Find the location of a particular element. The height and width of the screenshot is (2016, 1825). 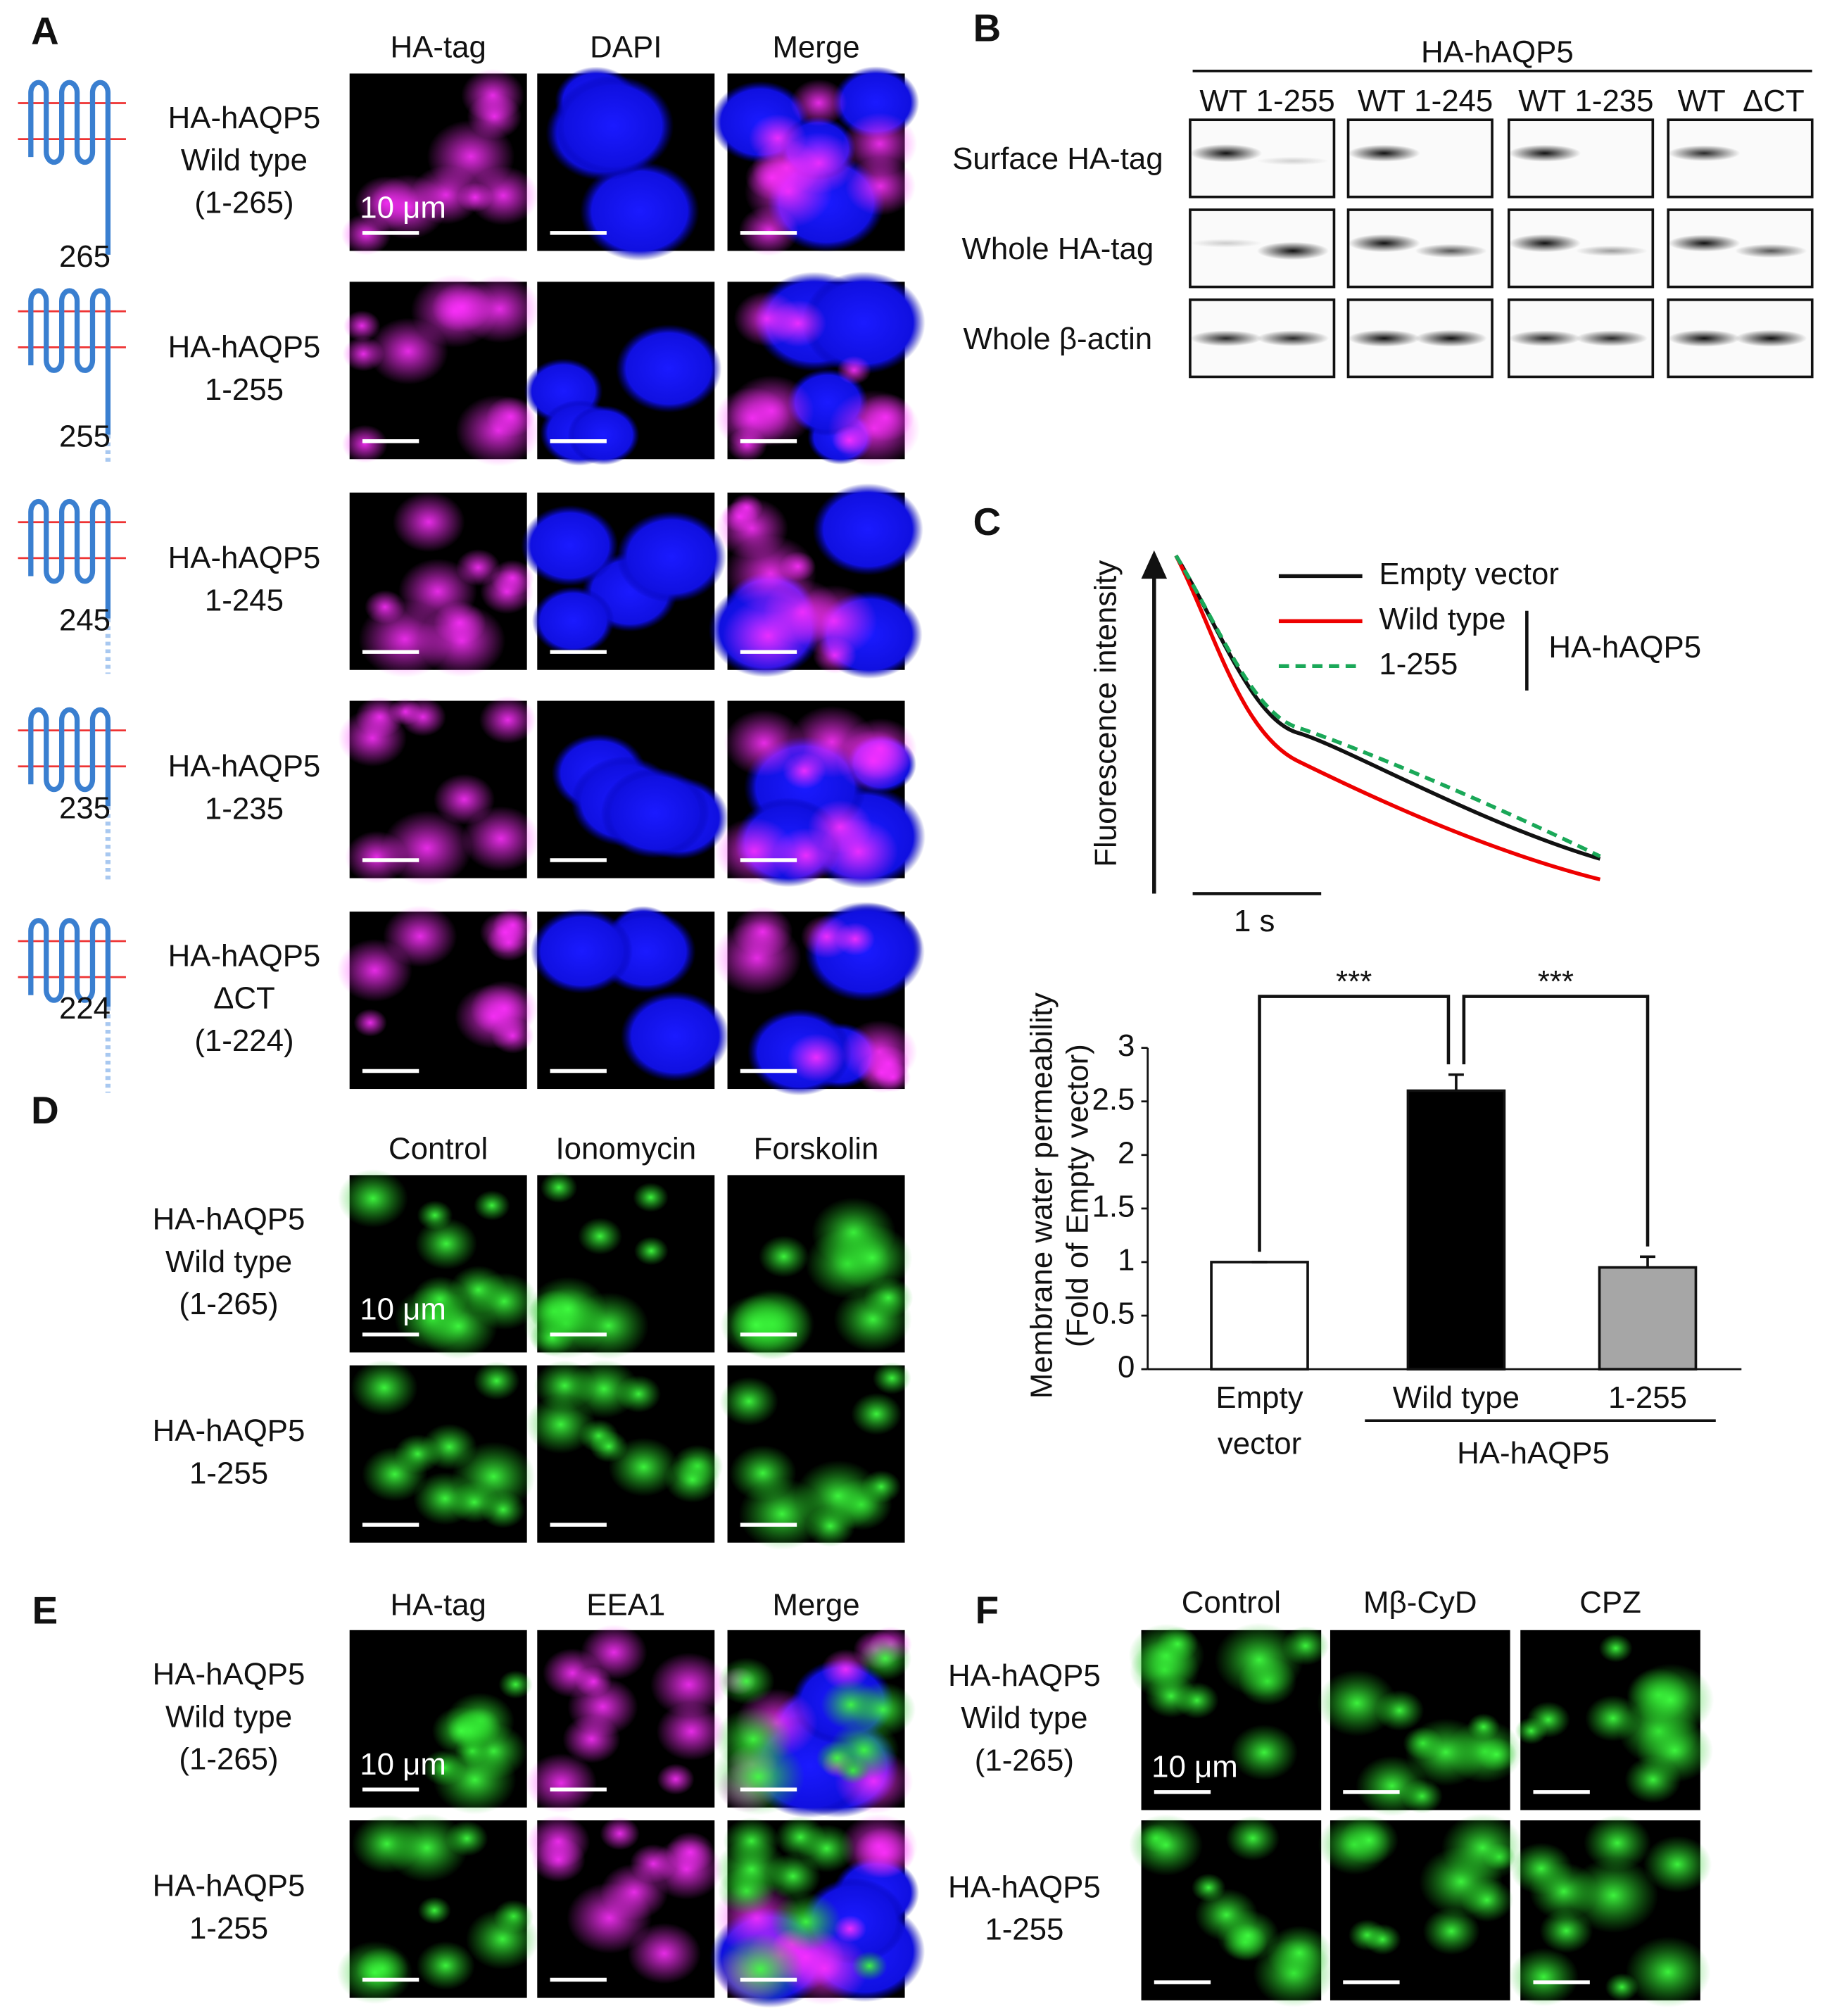

label: CPZ is located at coordinates (1610, 1602).